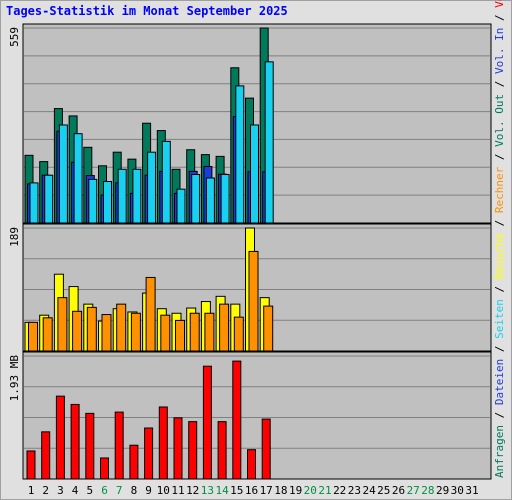 This screenshot has height=500, width=512. I want to click on x-tick-label: 7, so click(119, 490).